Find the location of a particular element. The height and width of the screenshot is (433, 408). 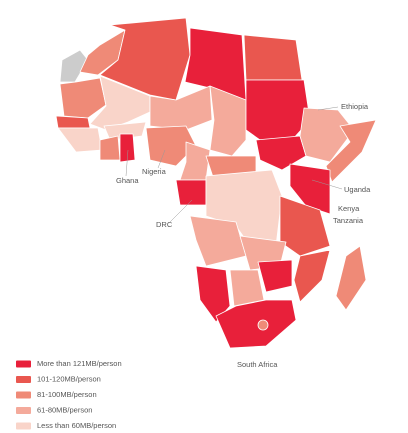

country-label: Kenya is located at coordinates (349, 208).